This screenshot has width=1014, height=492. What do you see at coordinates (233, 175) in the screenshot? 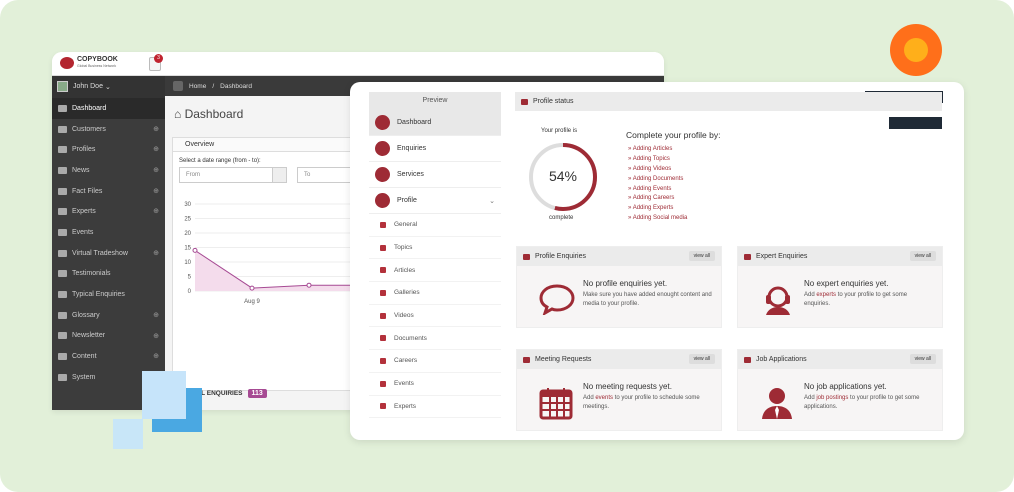
I see `date-from-input: From` at bounding box center [233, 175].